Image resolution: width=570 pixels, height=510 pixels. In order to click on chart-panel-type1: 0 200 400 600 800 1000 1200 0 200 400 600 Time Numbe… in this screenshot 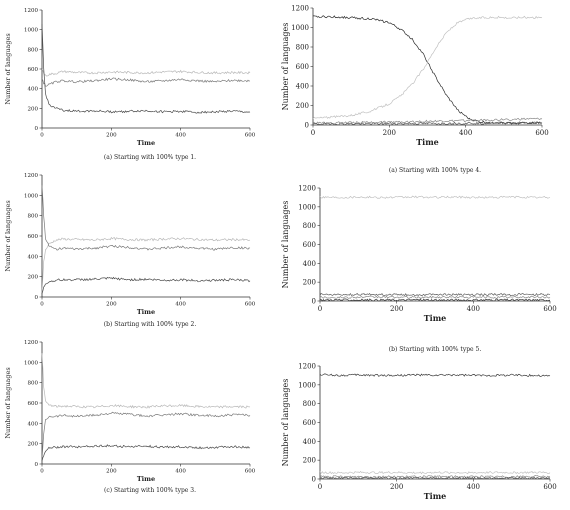, I will do `click(135, 75)`.